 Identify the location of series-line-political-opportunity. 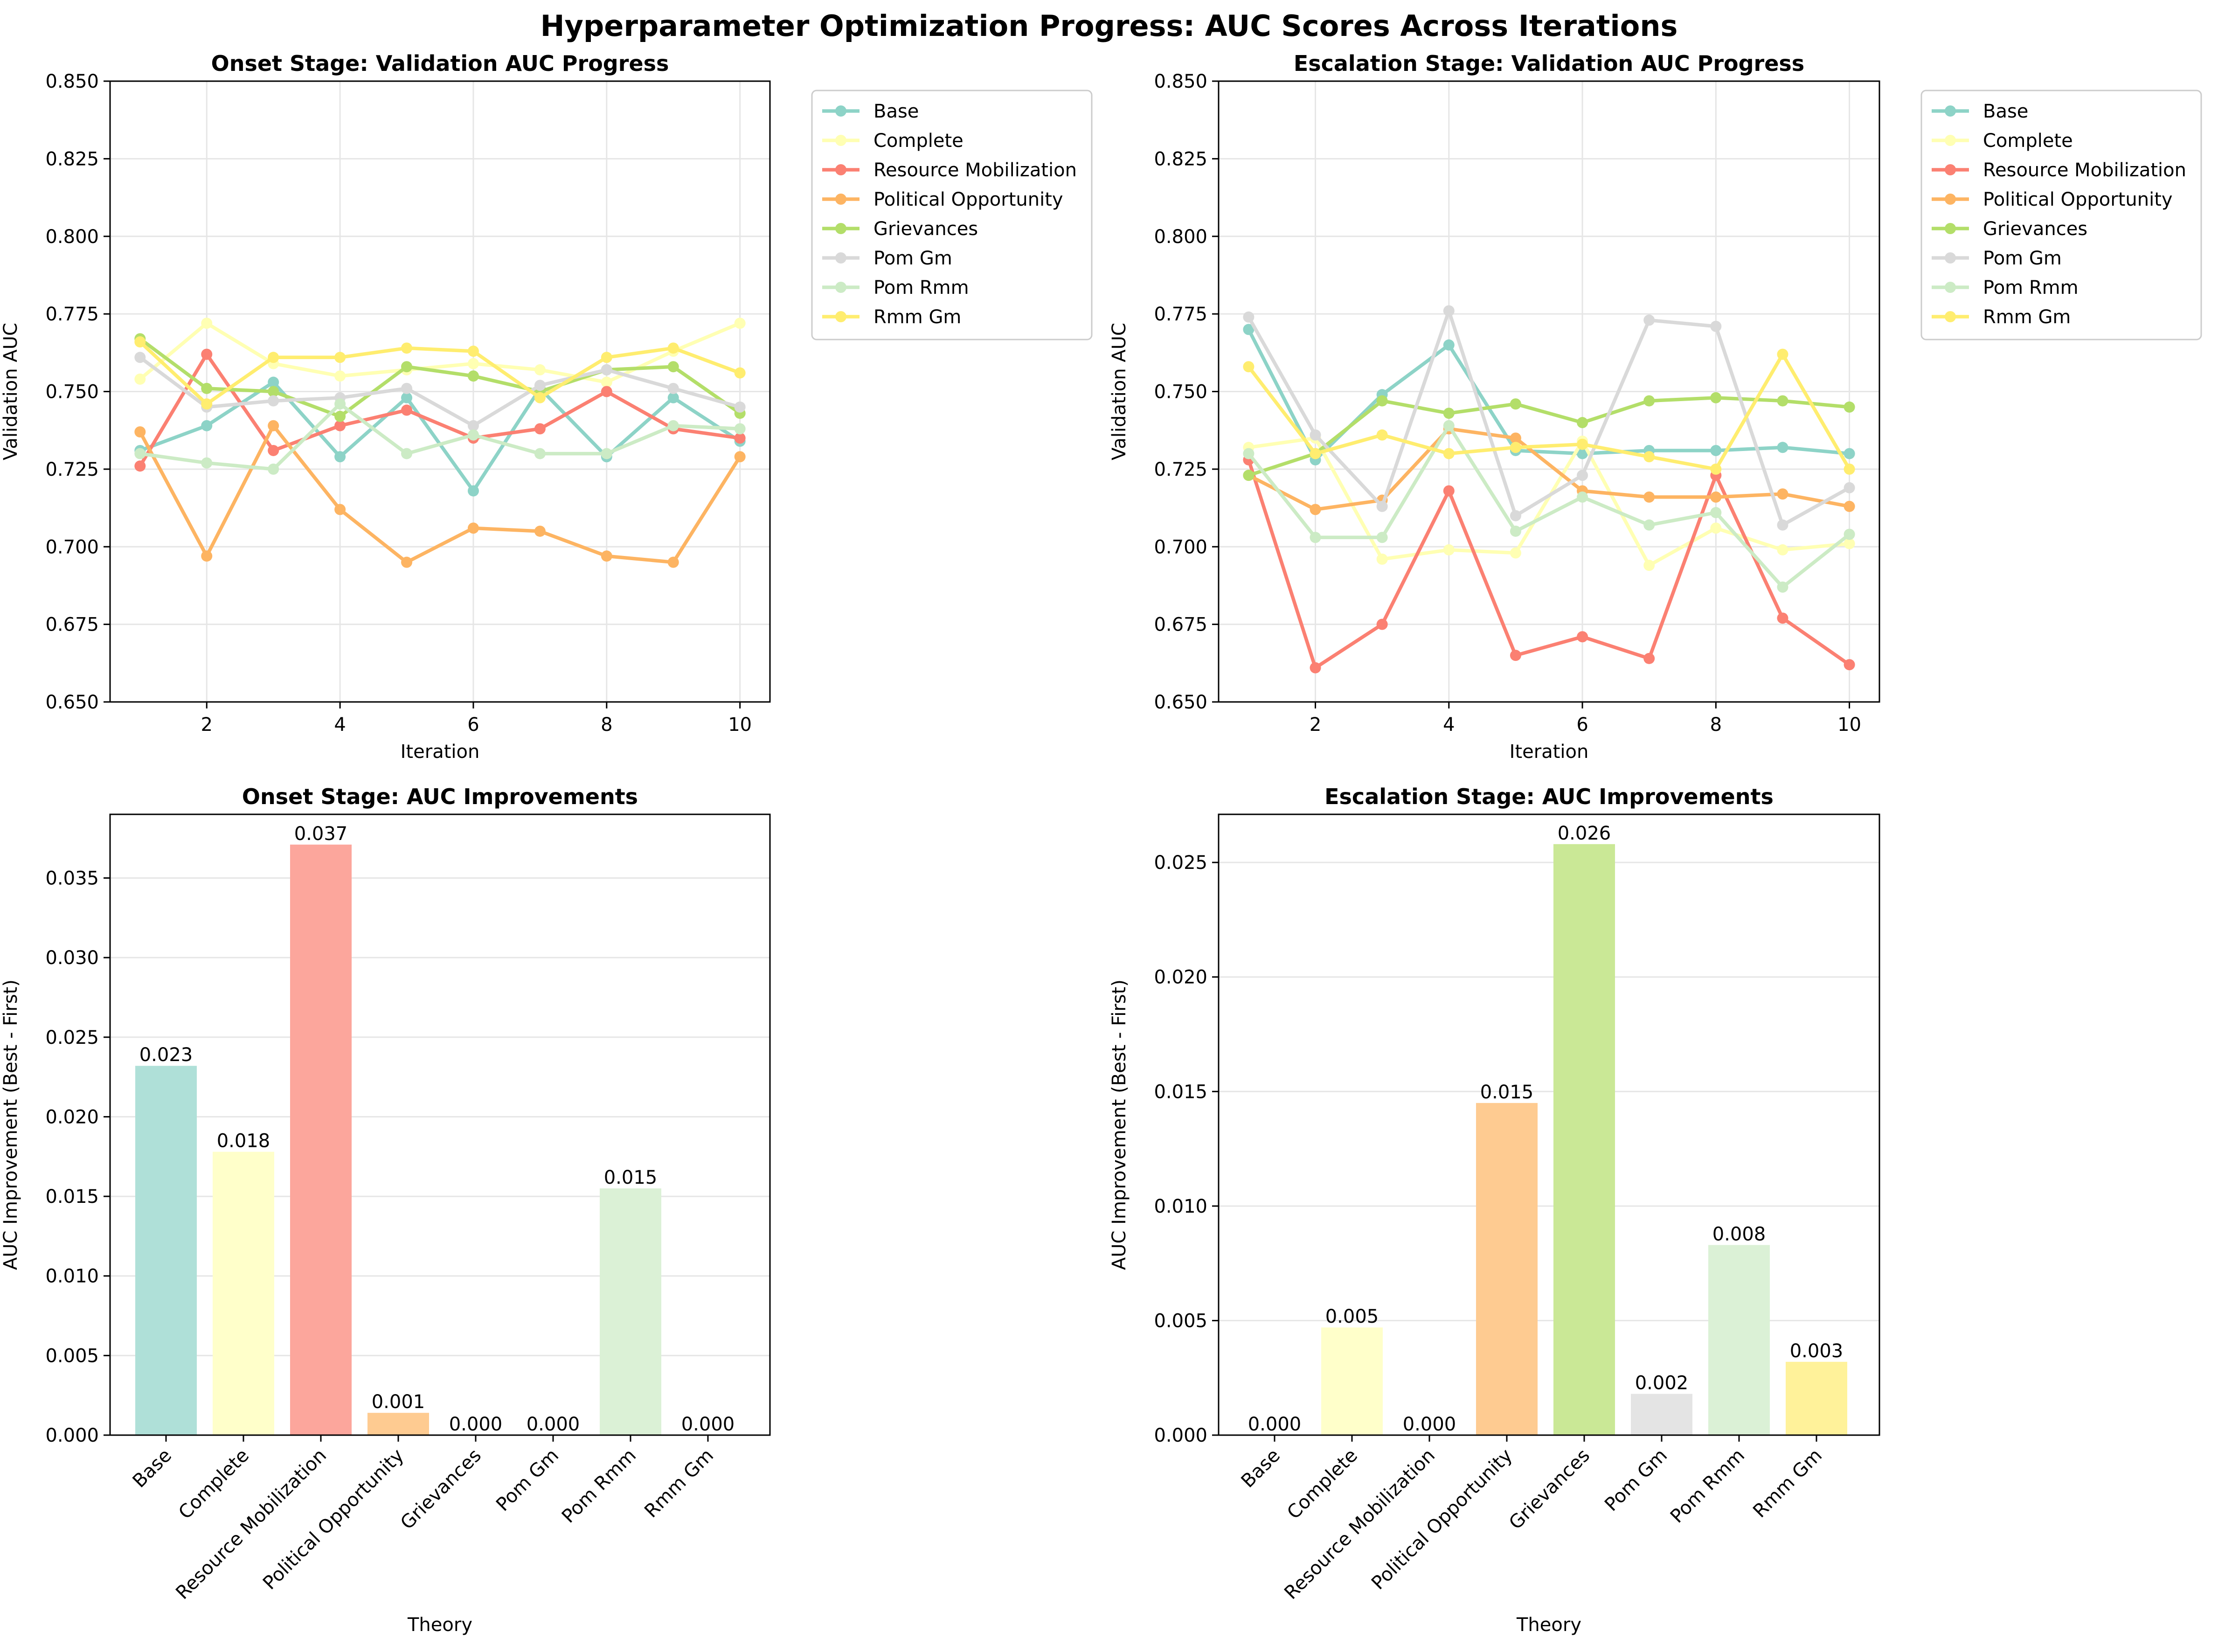
(441, 494).